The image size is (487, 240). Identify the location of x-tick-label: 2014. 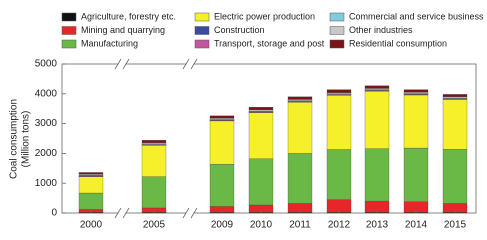
(416, 225).